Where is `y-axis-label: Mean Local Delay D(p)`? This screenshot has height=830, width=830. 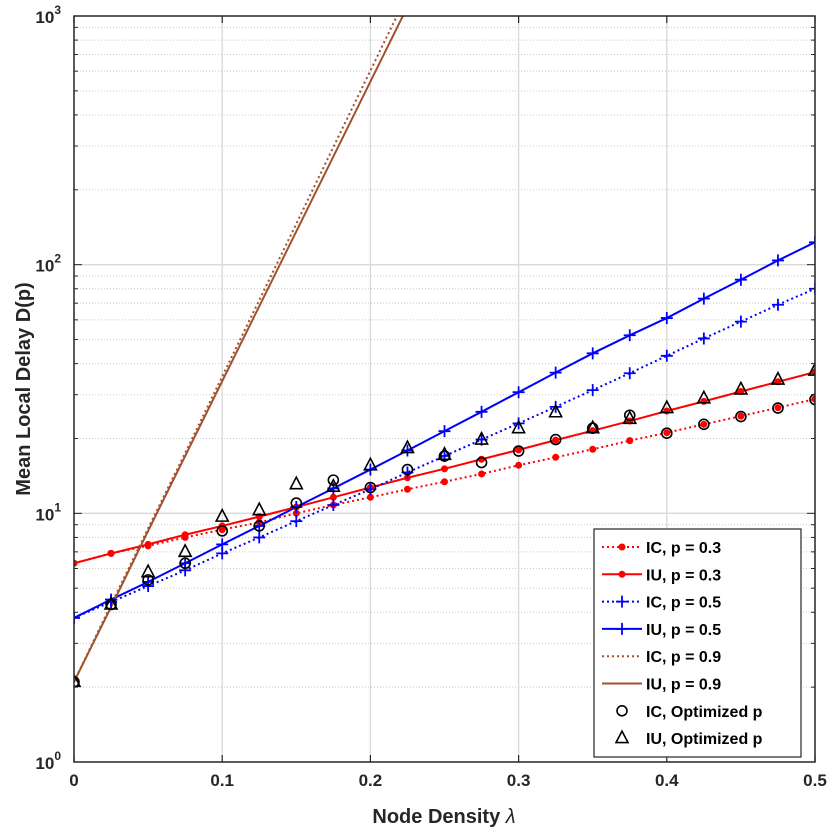
y-axis-label: Mean Local Delay D(p) is located at coordinates (24, 388).